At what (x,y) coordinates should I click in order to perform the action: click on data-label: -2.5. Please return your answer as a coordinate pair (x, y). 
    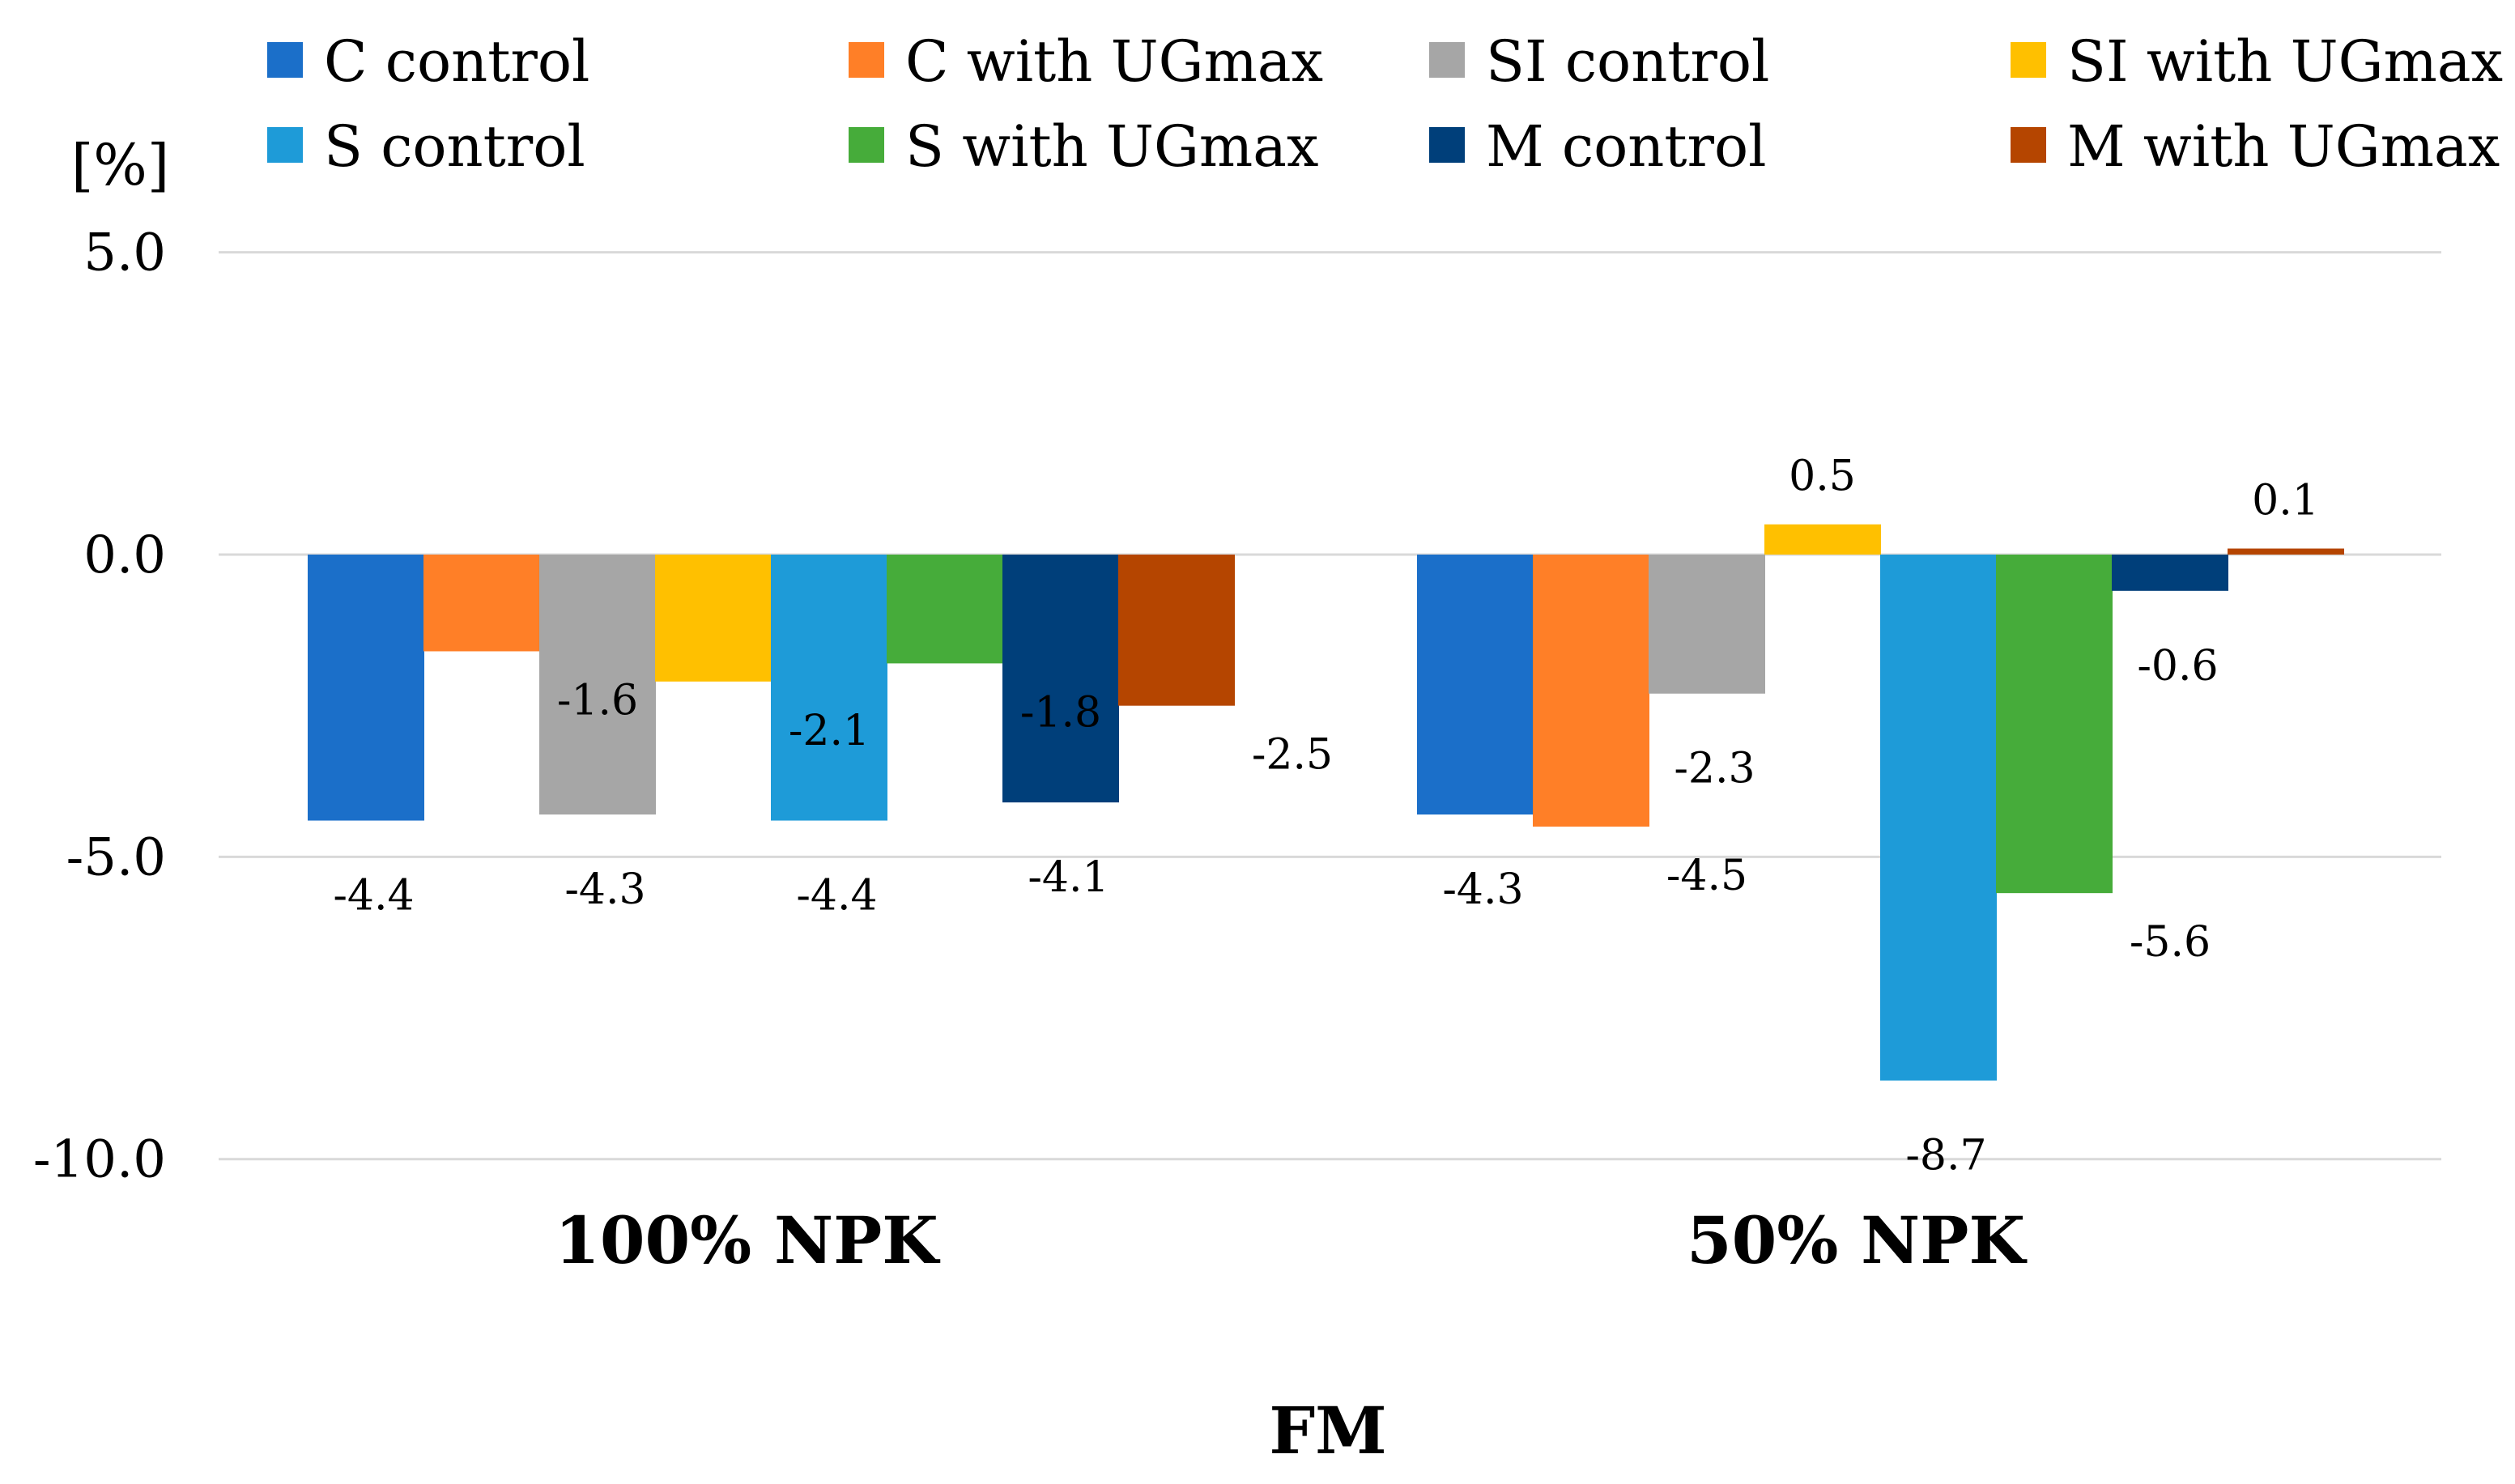
    Looking at the image, I should click on (1292, 755).